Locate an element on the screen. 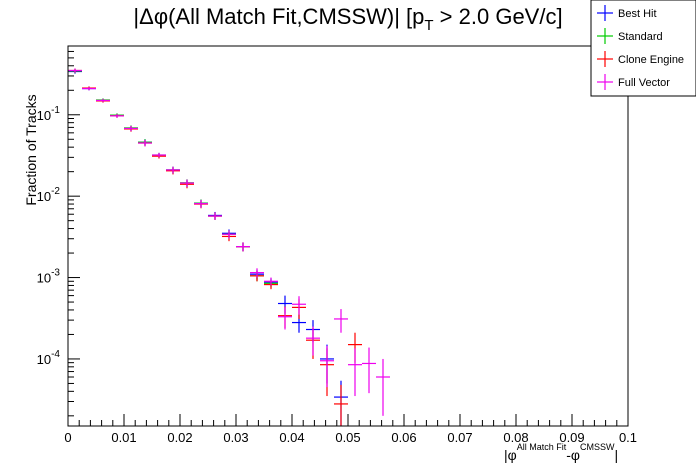  x-axis-title-part: | is located at coordinates (616, 455).